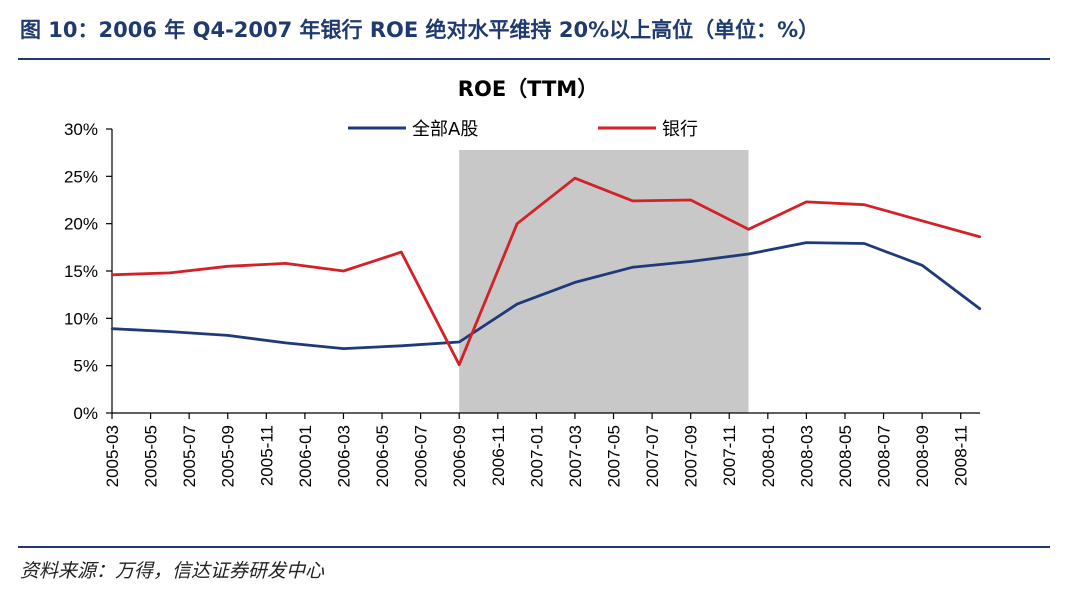 This screenshot has width=1080, height=599. Describe the element at coordinates (343, 456) in the screenshot. I see `x-tick-label: 2006-03` at that location.